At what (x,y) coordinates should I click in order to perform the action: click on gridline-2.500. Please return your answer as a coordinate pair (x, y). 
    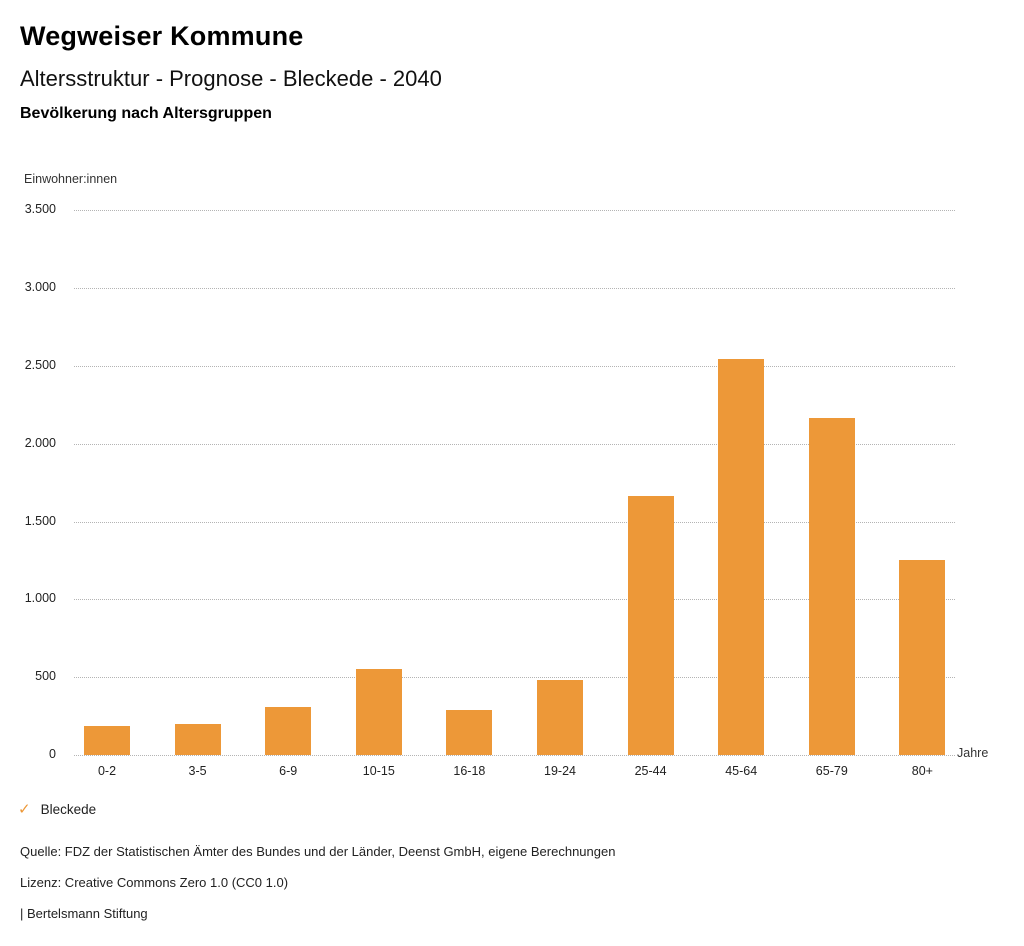
    Looking at the image, I should click on (514, 366).